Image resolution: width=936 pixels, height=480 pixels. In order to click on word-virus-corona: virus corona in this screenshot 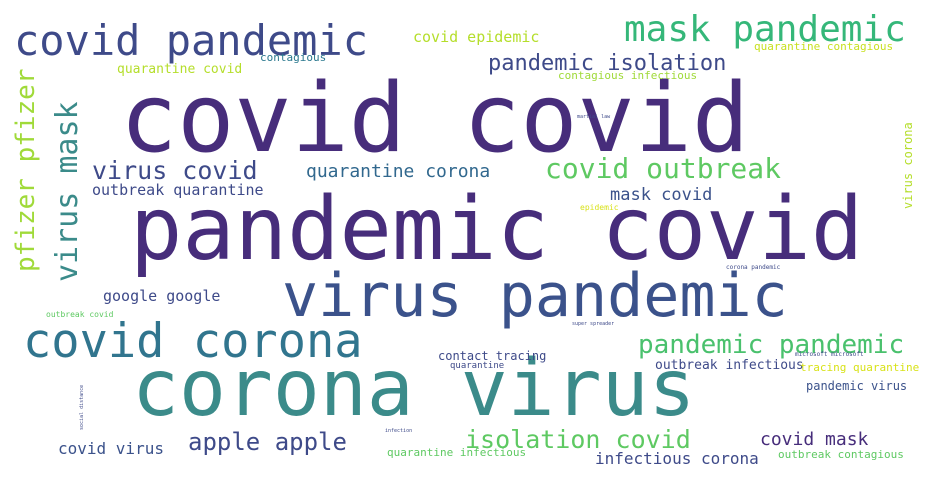, I will do `click(908, 165)`.